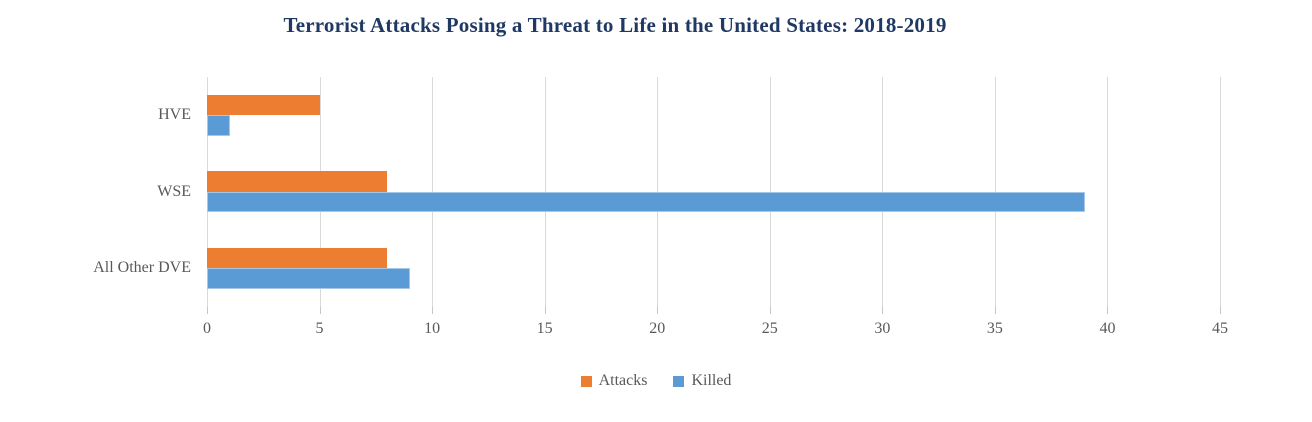 This screenshot has height=422, width=1312. Describe the element at coordinates (711, 380) in the screenshot. I see `legend-label: Killed` at that location.